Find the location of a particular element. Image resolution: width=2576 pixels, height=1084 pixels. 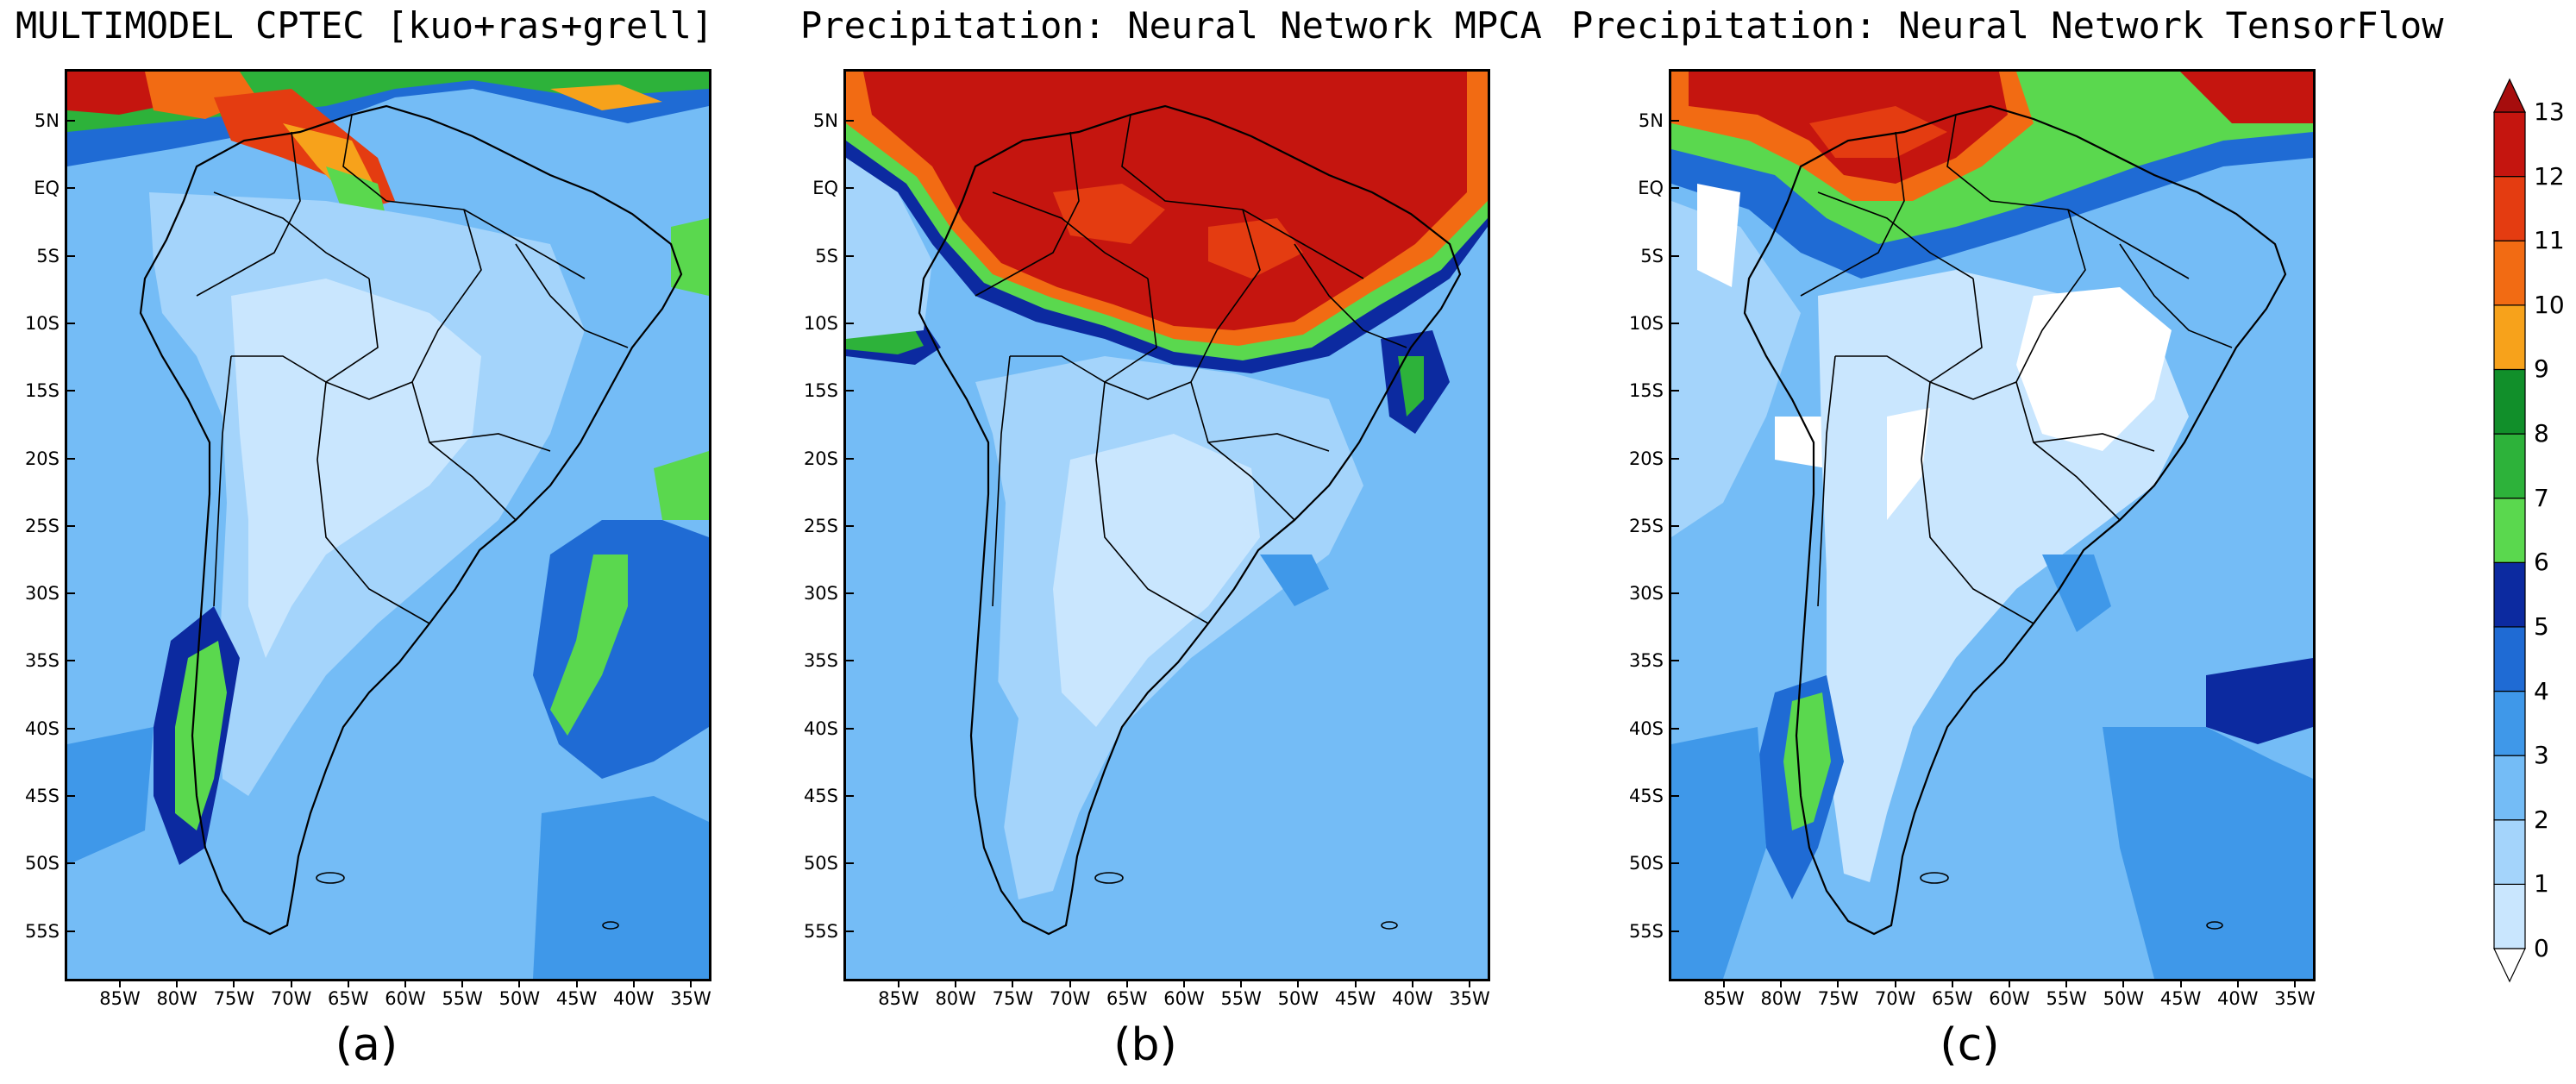

panel-b-label: (b) is located at coordinates (1145, 1045).